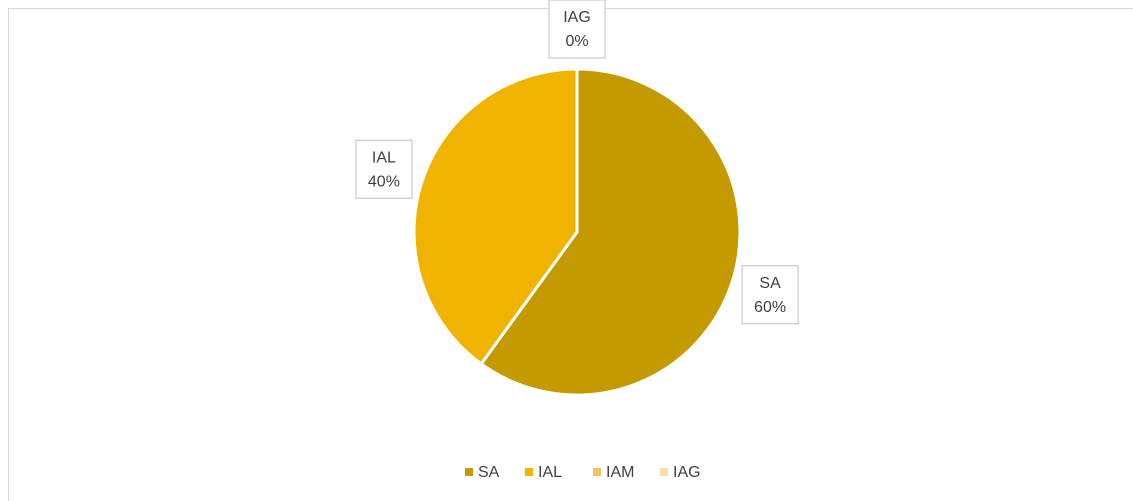  What do you see at coordinates (770, 283) in the screenshot?
I see `data-label-category: SA` at bounding box center [770, 283].